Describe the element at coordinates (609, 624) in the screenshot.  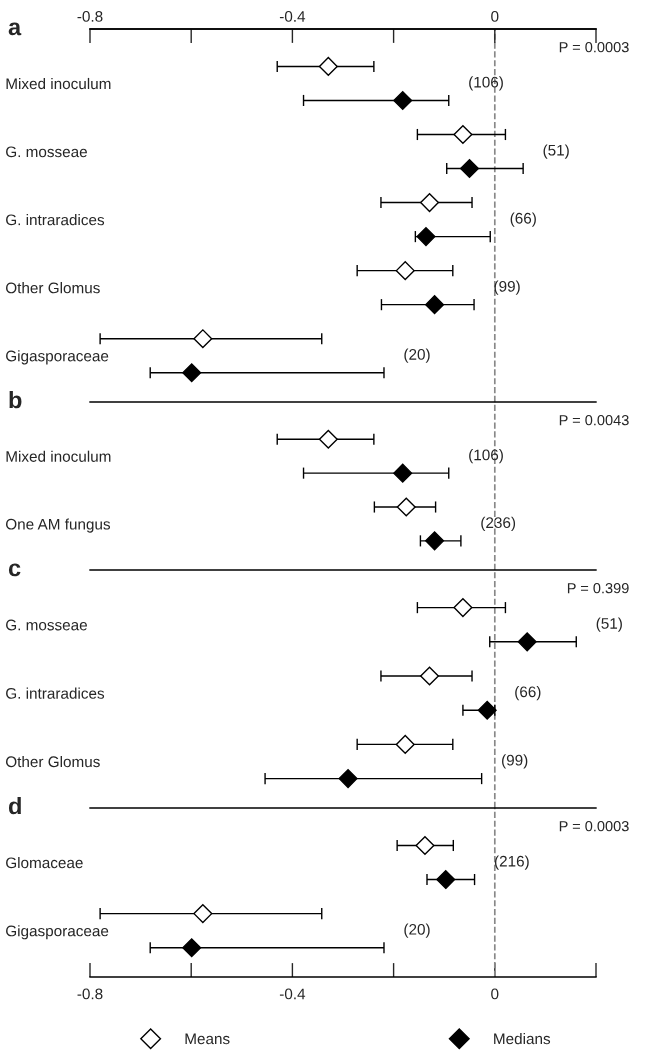
I see `text: (51)` at that location.